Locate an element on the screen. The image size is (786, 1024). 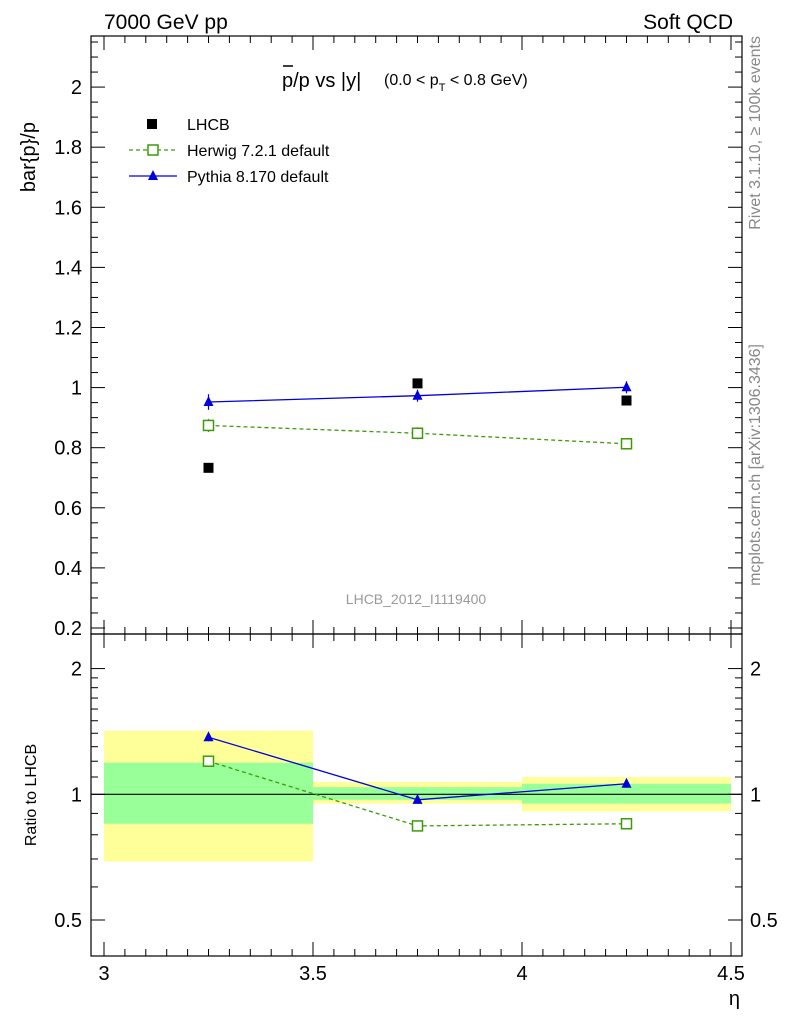
x-tick-label: 3.5 is located at coordinates (313, 974).